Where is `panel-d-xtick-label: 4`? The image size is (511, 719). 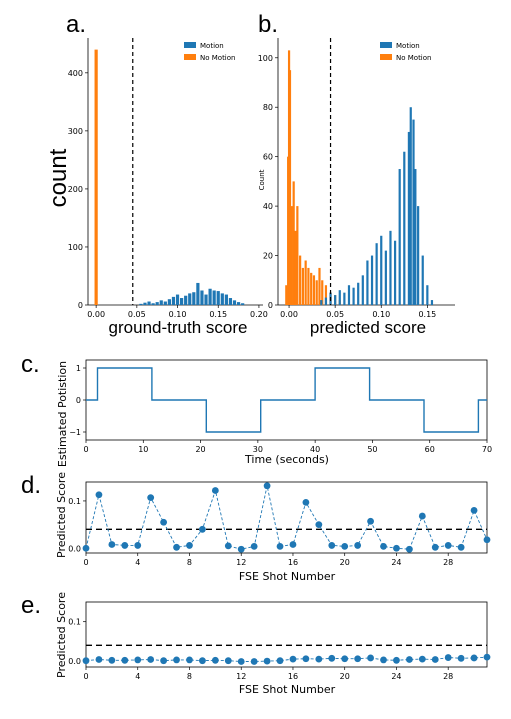 panel-d-xtick-label: 4 is located at coordinates (137, 562).